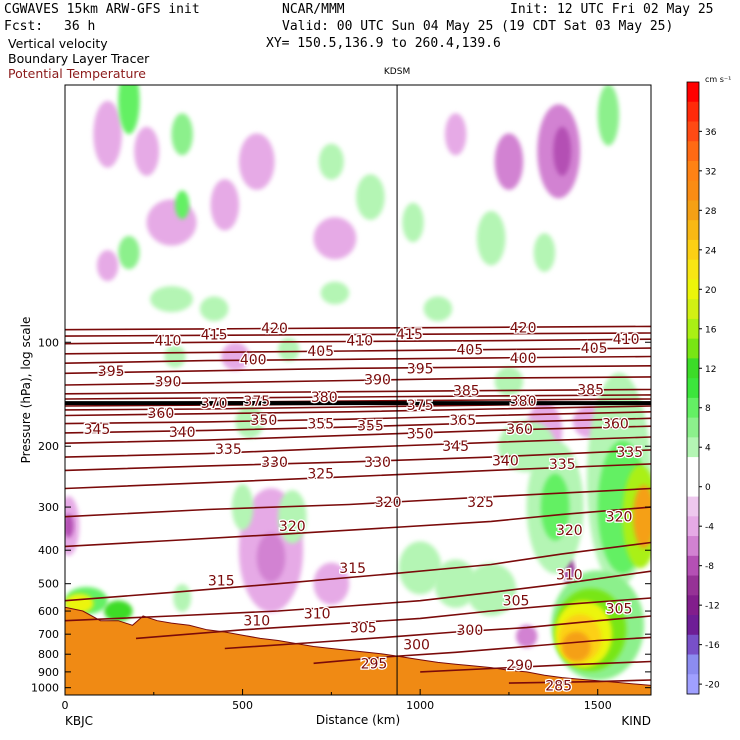  Describe the element at coordinates (337, 700) in the screenshot. I see `x-axis: 0 500 1000 1500` at that location.